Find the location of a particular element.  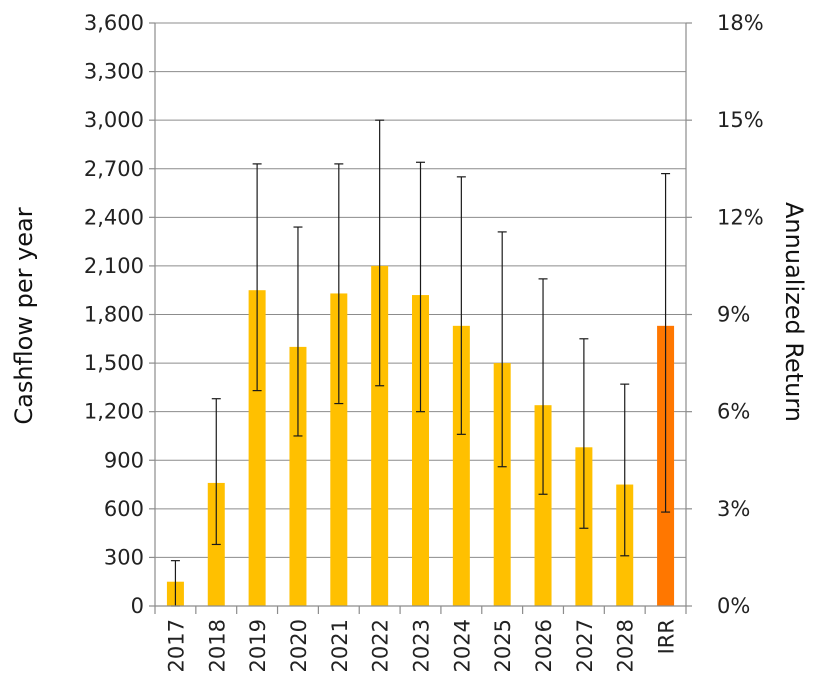

x-tick-label: 2019 is located at coordinates (258, 645).